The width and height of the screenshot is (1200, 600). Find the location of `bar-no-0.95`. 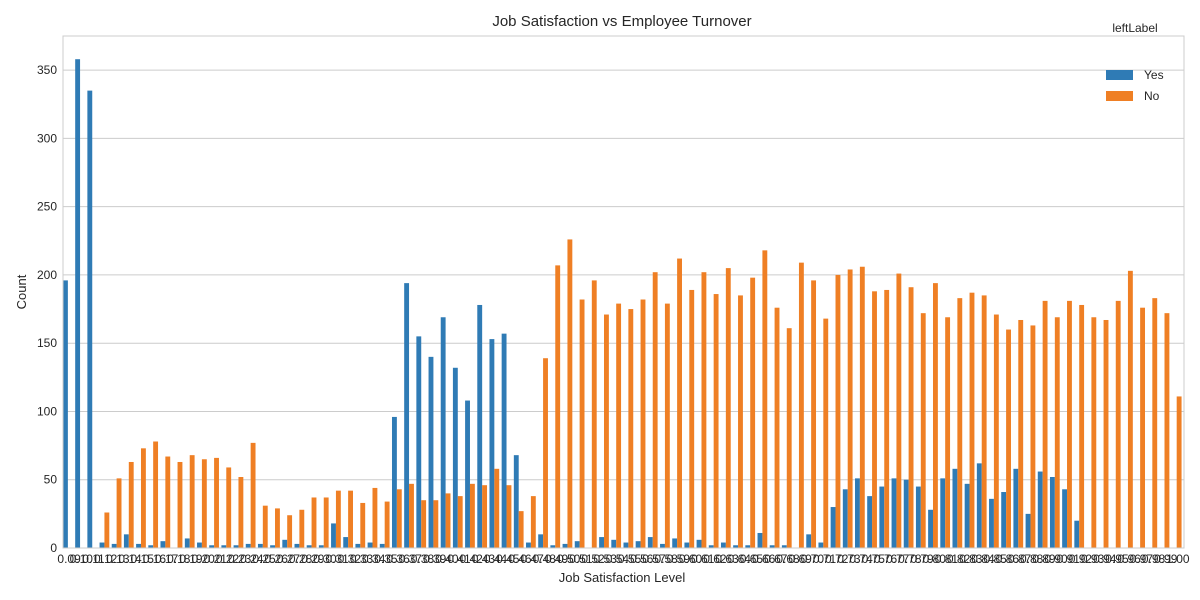

bar-no-0.95 is located at coordinates (1118, 424).